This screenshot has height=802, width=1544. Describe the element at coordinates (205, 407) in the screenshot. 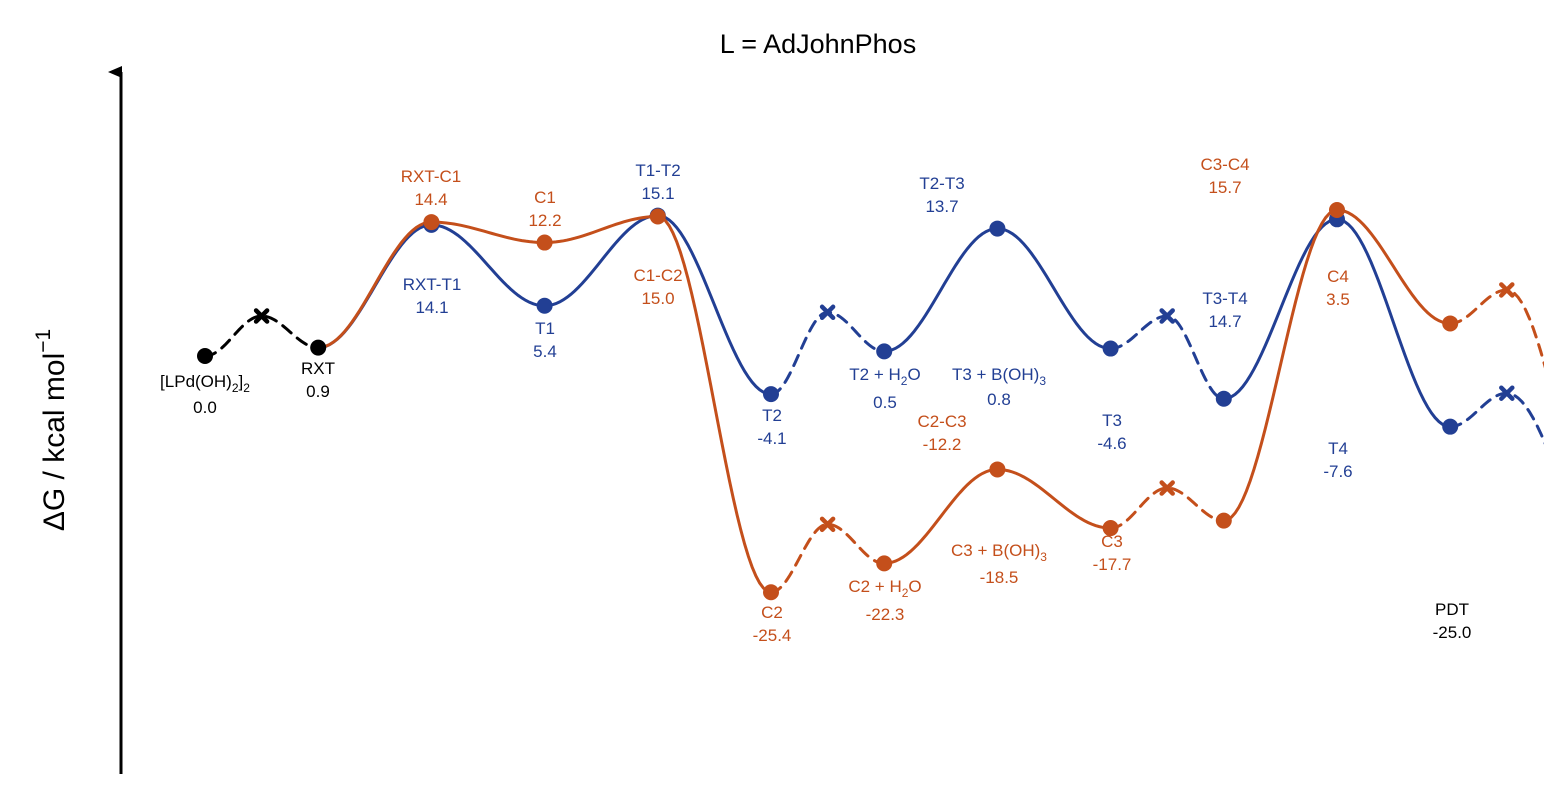

I see `label-lpd-value: 0.0` at that location.